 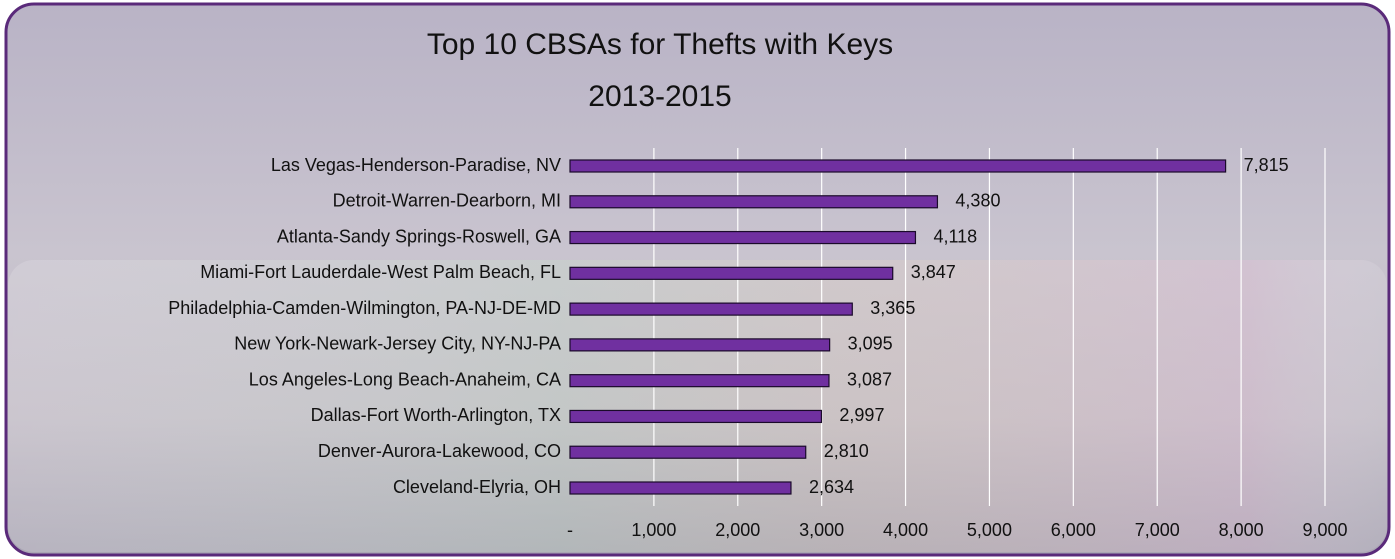 I want to click on y-tick-label: Dallas-Fort Worth-Arlington, TX, so click(x=436, y=415).